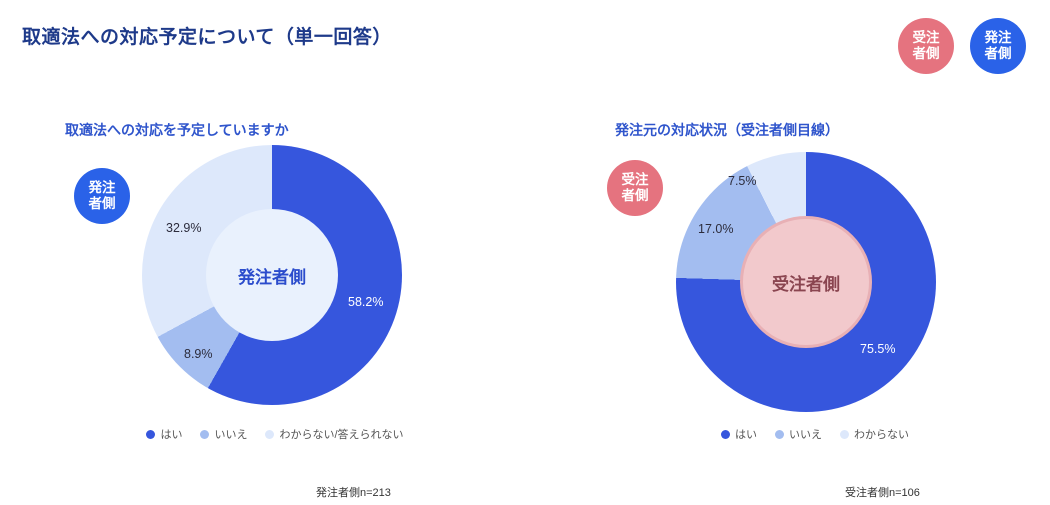 The width and height of the screenshot is (1050, 505). Describe the element at coordinates (742, 181) in the screenshot. I see `percent-label-unknown: 7.5%` at that location.